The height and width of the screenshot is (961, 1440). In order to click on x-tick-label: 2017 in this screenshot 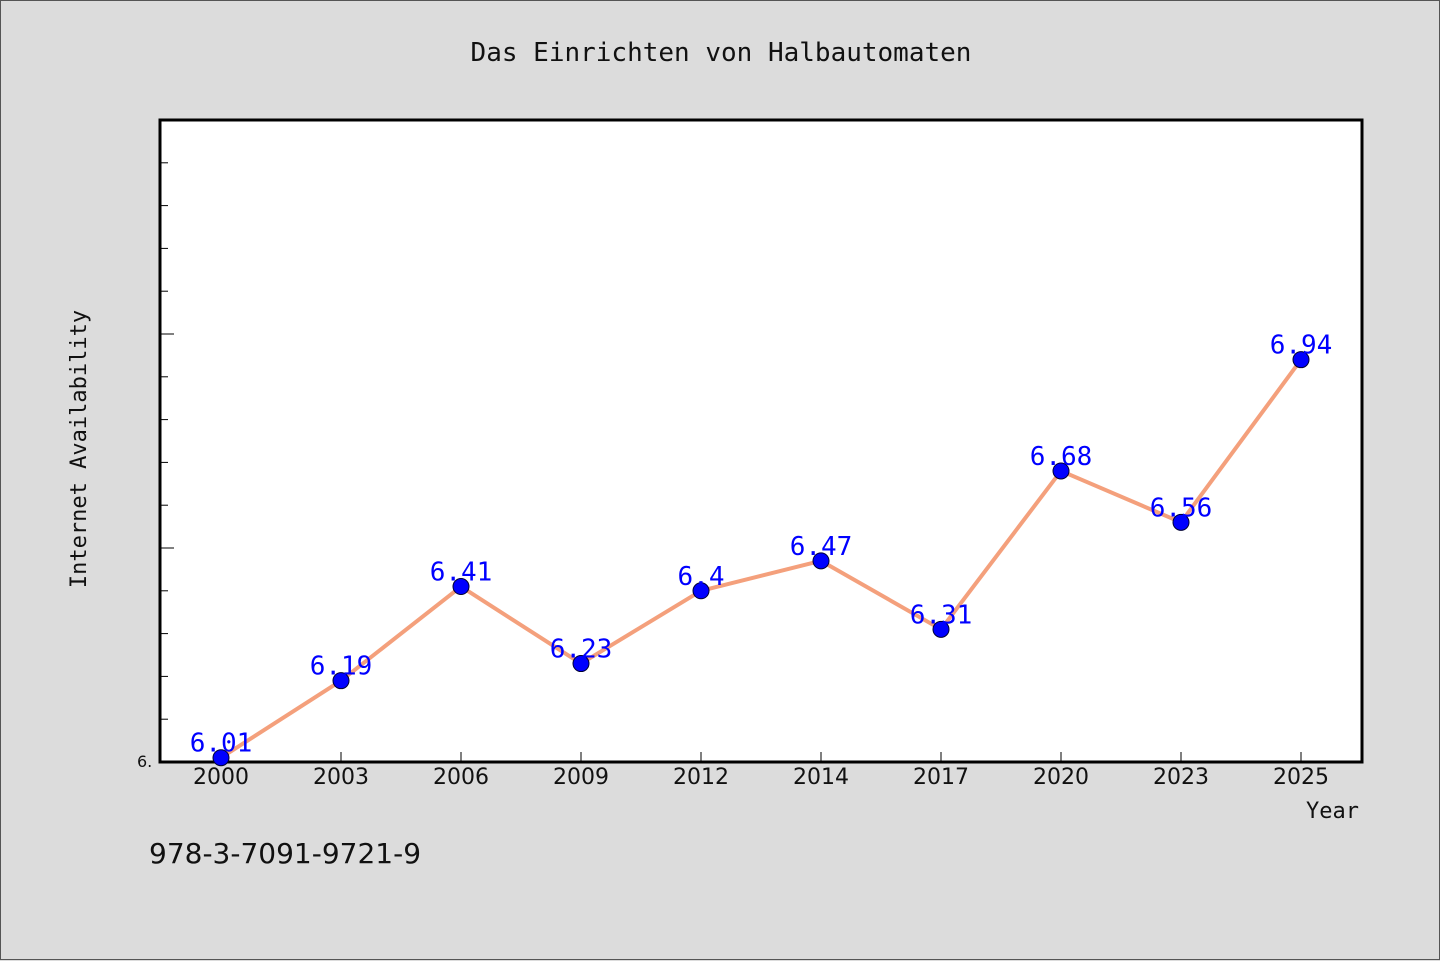, I will do `click(941, 777)`.